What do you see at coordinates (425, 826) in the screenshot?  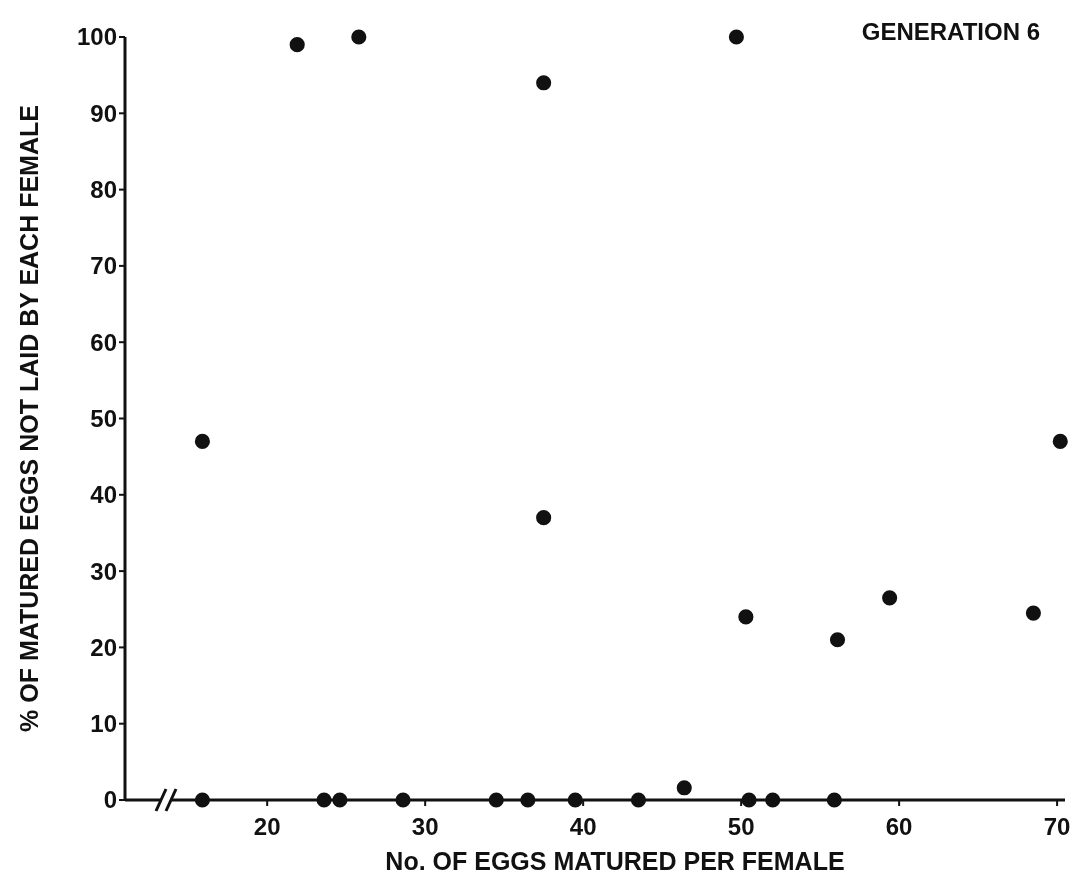 I see `x-tick-label: 30` at bounding box center [425, 826].